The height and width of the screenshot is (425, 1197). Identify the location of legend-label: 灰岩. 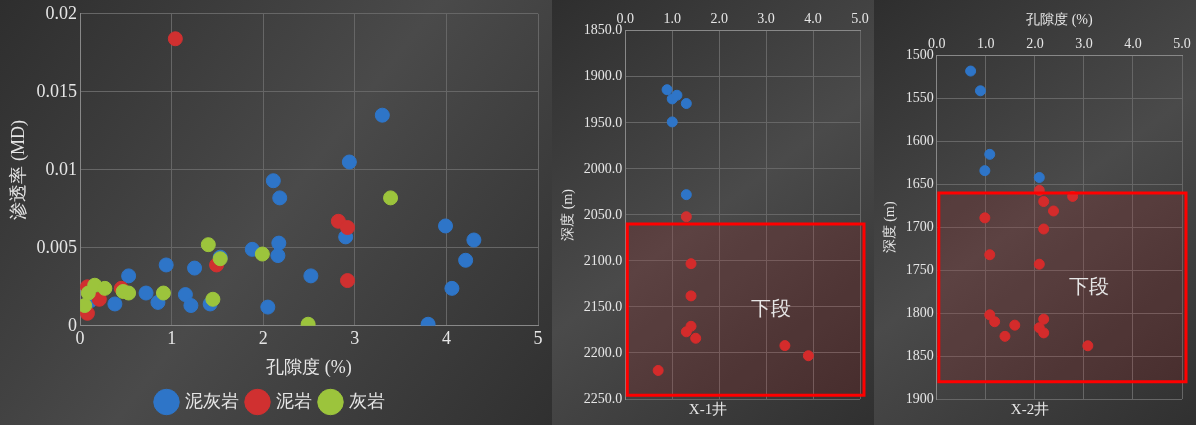
(366, 400).